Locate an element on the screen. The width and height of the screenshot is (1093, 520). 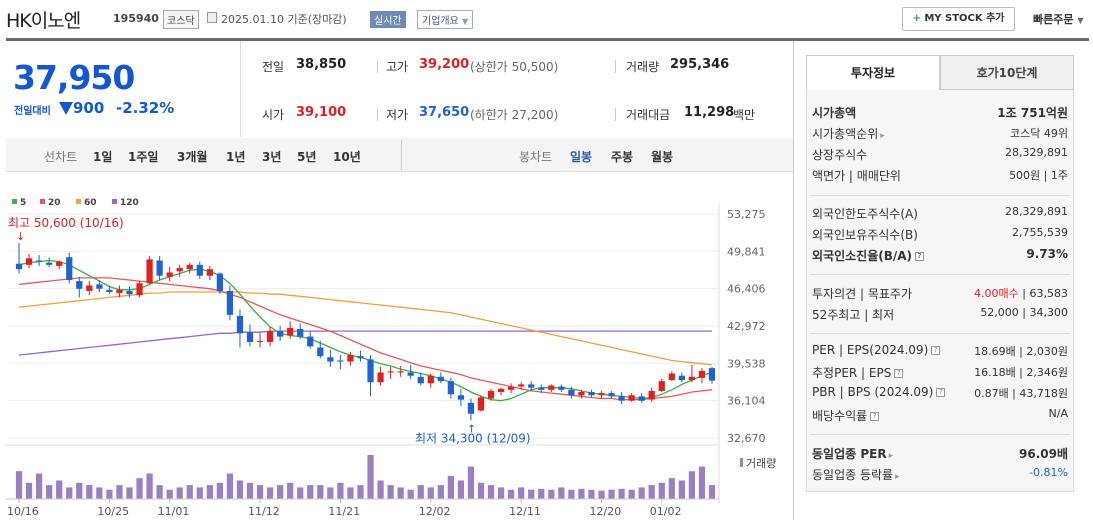
info-row-value-text: 1조 751억원 is located at coordinates (1032, 113).